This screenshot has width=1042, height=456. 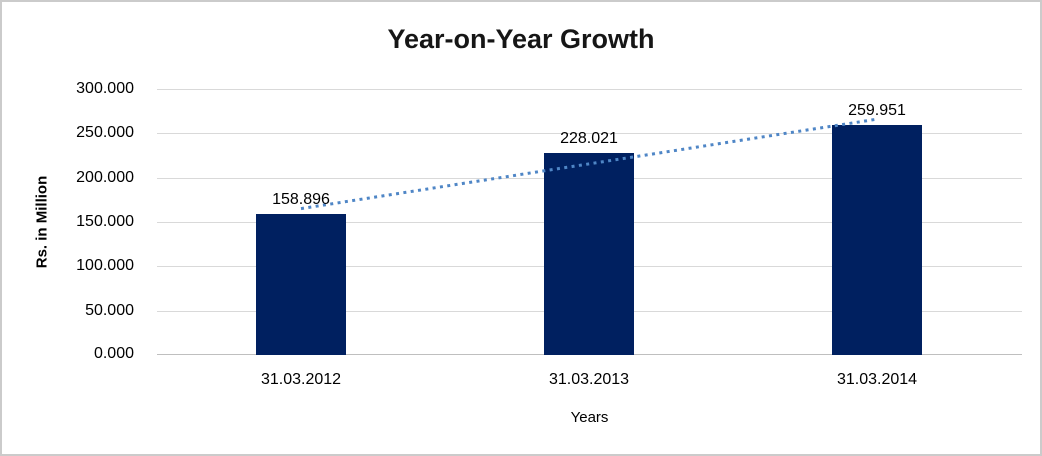 What do you see at coordinates (105, 88) in the screenshot?
I see `y-tick-label: 300.000` at bounding box center [105, 88].